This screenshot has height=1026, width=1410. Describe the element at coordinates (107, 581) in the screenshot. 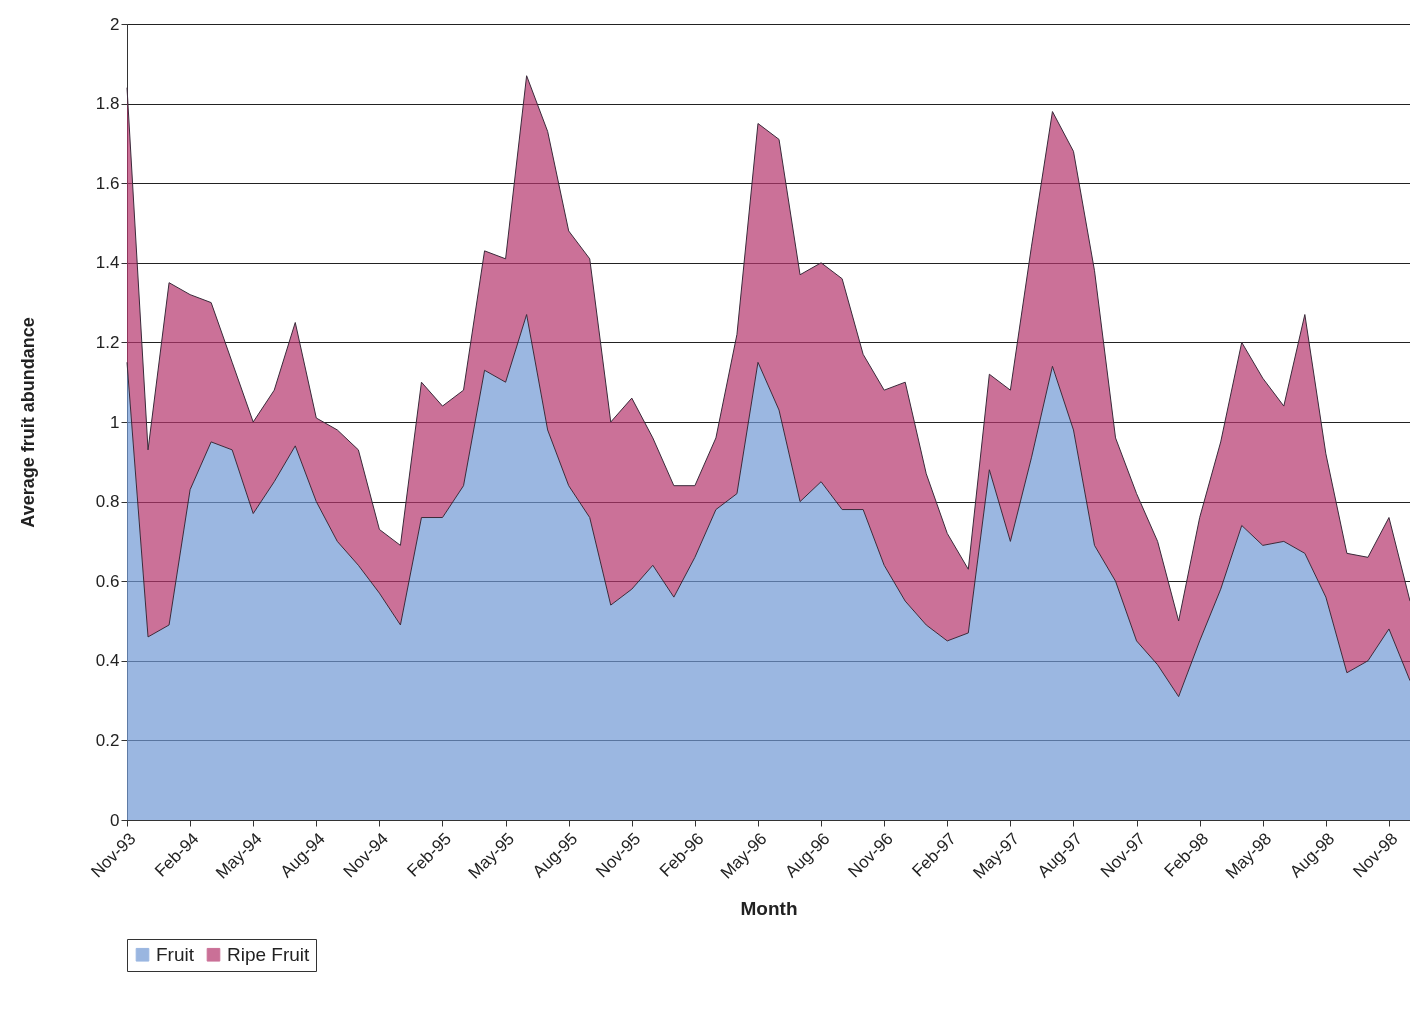

I see `y-tick-label: 0.6` at that location.